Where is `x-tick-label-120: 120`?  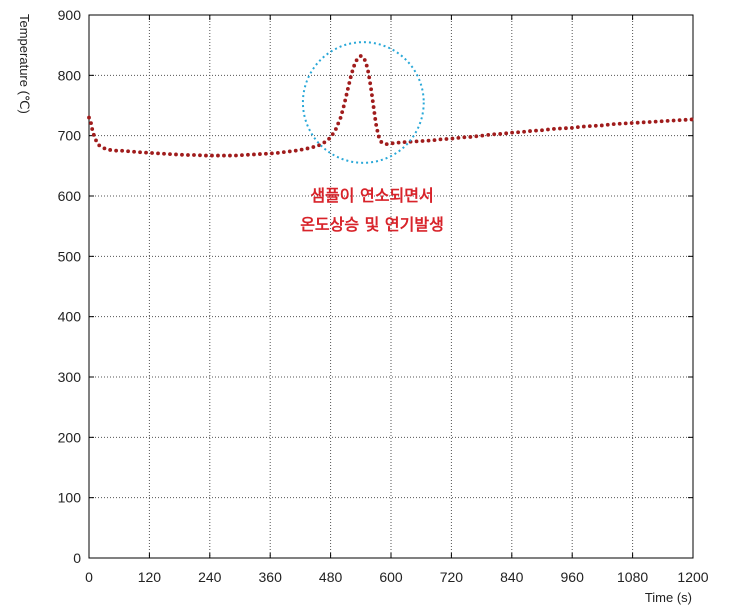 x-tick-label-120: 120 is located at coordinates (150, 577).